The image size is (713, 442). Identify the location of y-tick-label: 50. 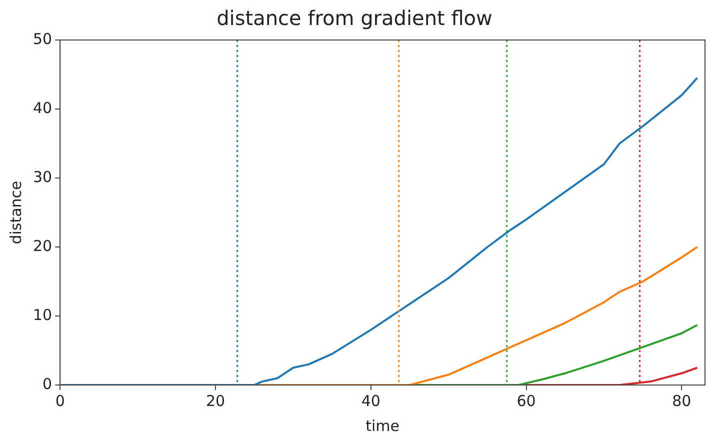
(42, 39).